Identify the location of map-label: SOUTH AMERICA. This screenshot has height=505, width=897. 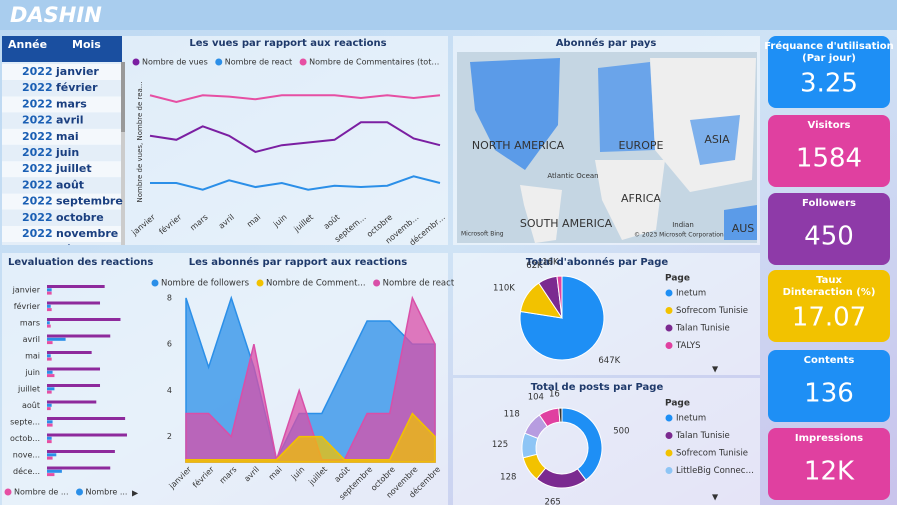
(566, 223).